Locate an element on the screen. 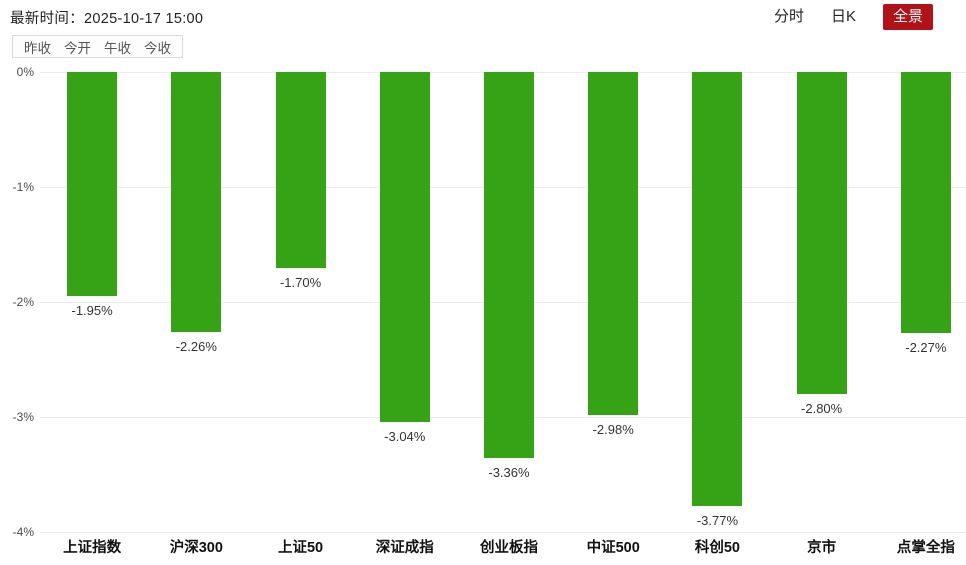 Image resolution: width=966 pixels, height=565 pixels. y-axis-tick: -1% is located at coordinates (23, 187).